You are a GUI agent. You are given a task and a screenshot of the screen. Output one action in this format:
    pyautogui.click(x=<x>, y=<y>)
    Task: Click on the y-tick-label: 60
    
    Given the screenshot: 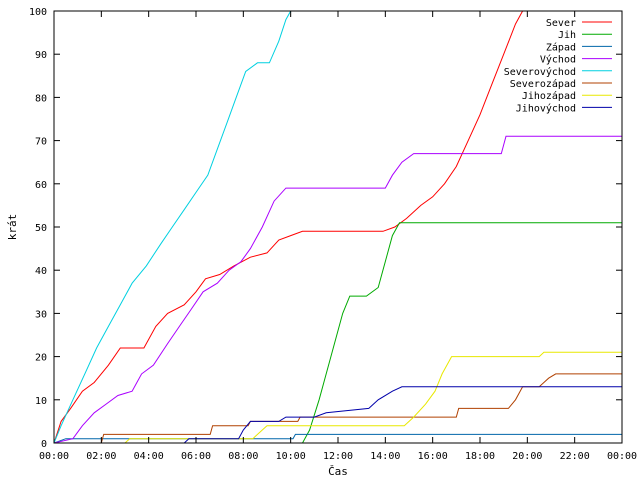 What is the action you would take?
    pyautogui.click(x=41, y=185)
    